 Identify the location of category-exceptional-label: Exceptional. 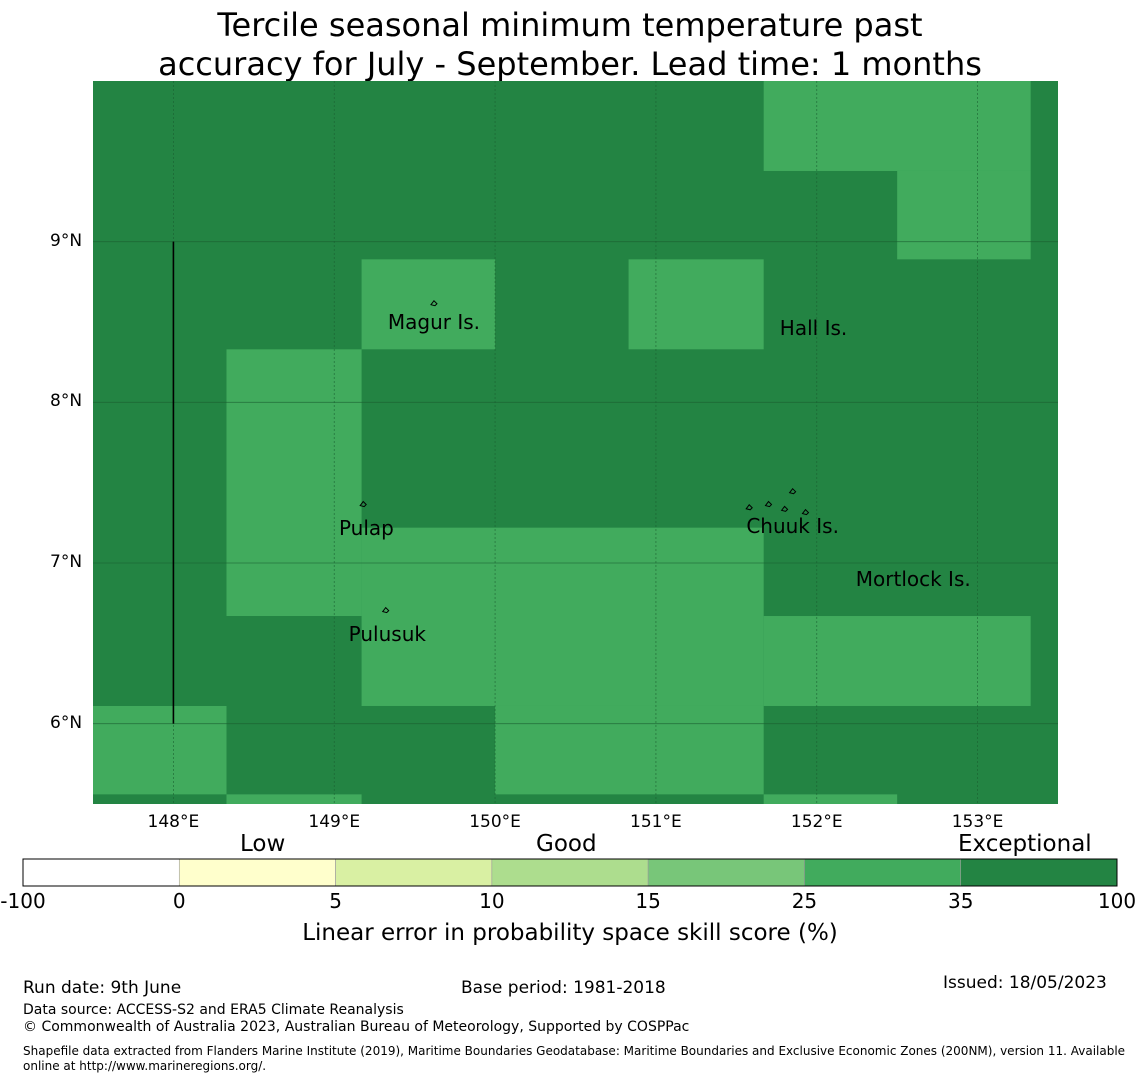
(1025, 844).